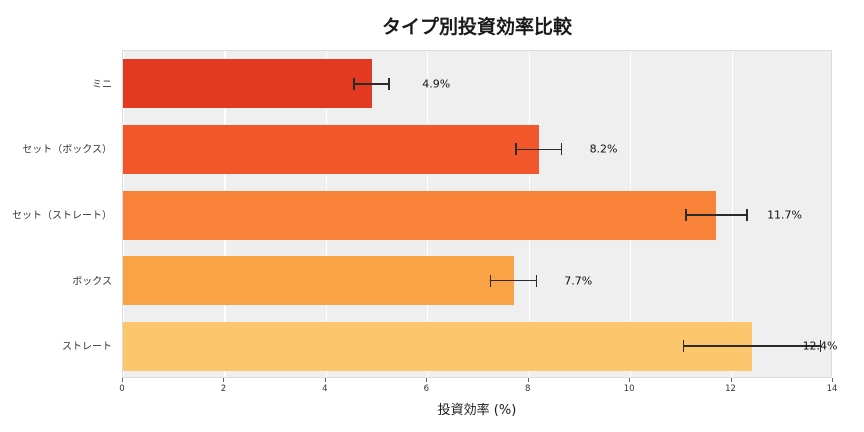  What do you see at coordinates (325, 389) in the screenshot?
I see `x-tick-label: 4` at bounding box center [325, 389].